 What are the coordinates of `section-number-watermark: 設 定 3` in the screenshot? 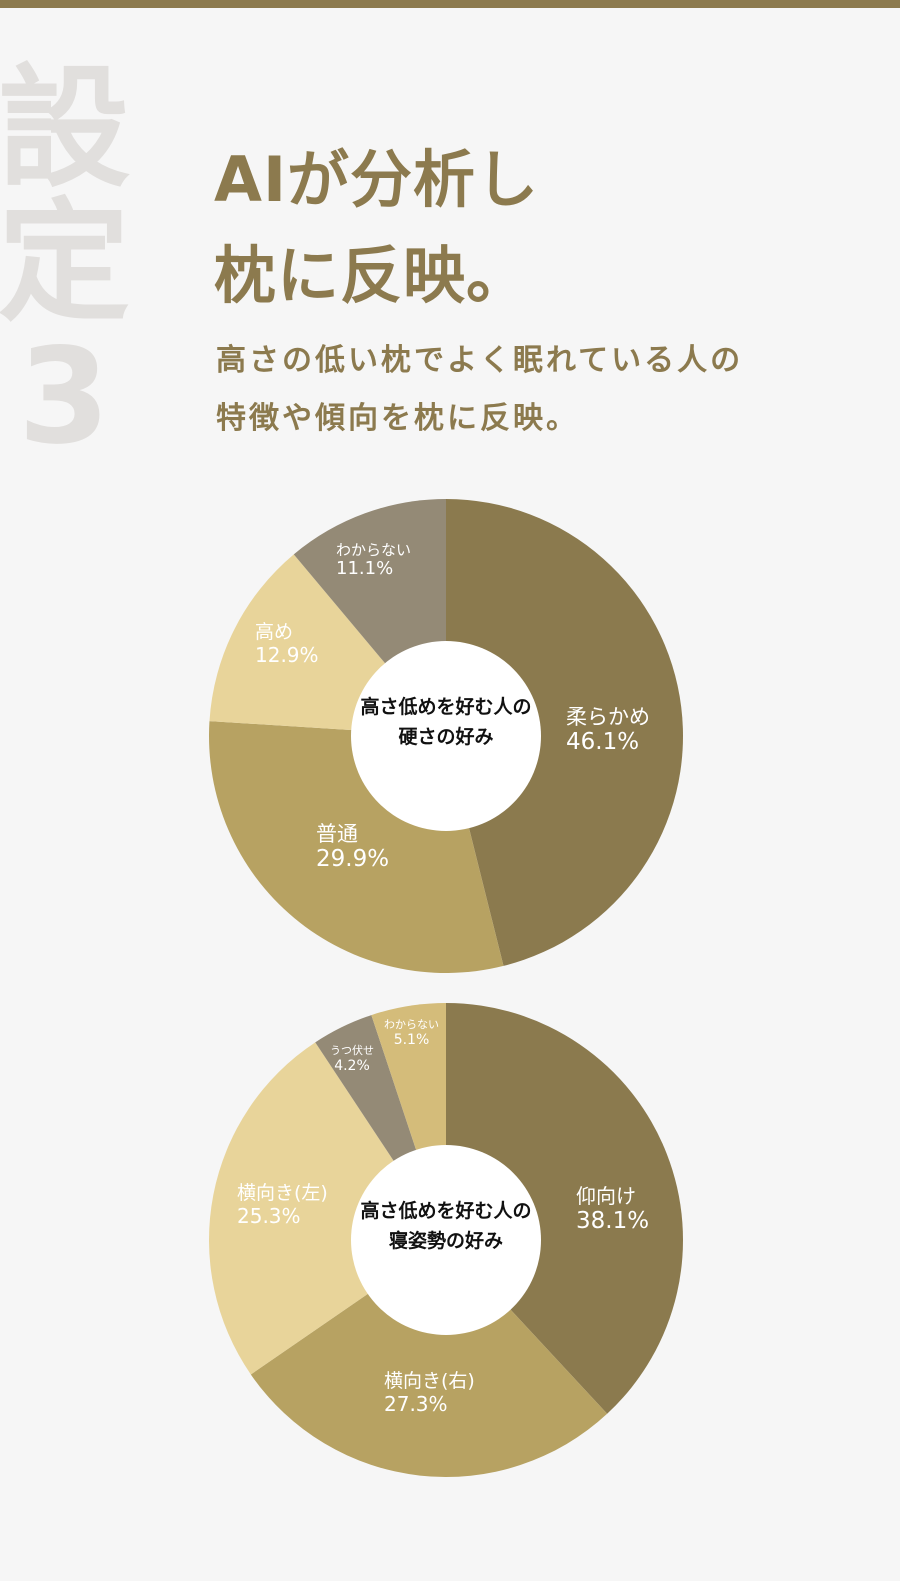 It's located at (67, 263).